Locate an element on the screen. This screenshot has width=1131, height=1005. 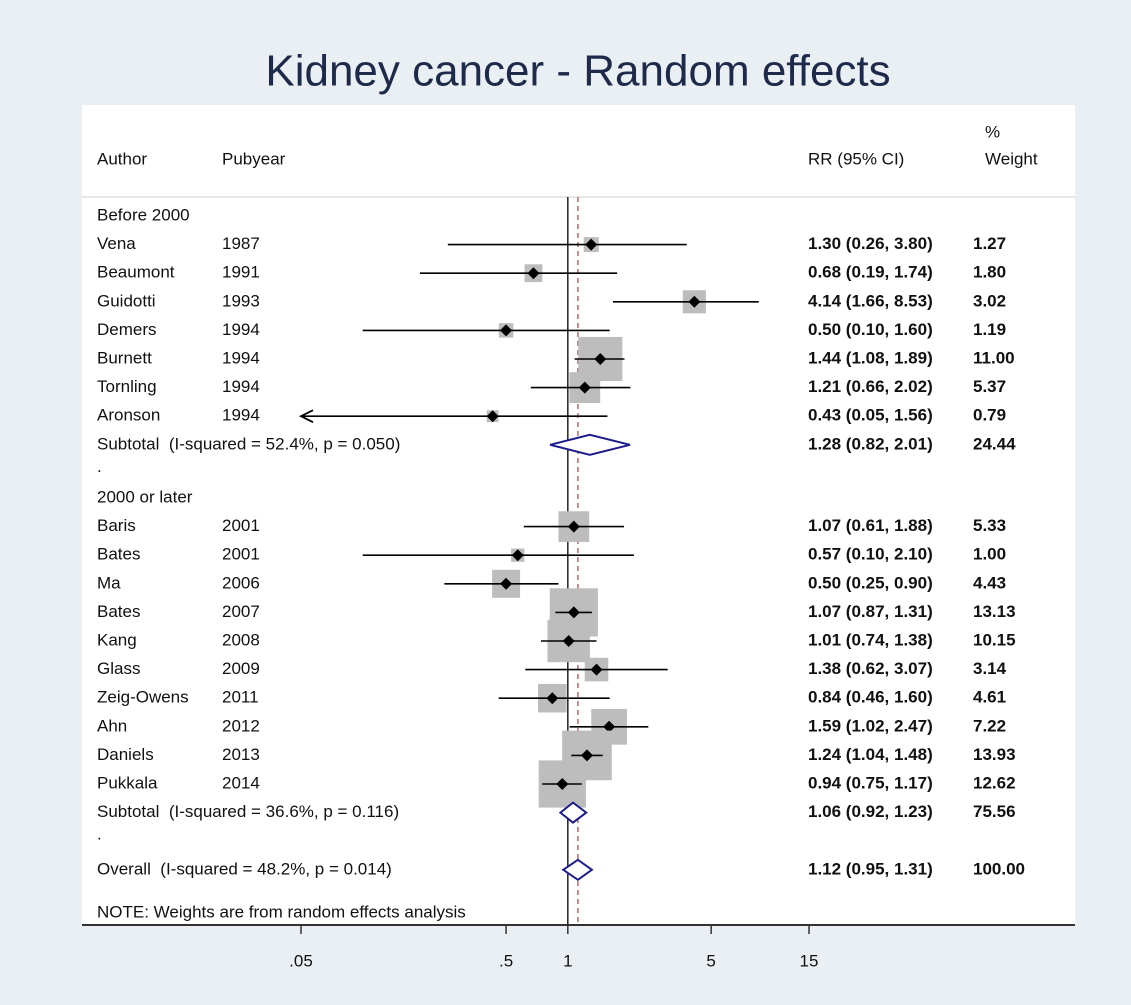
rr-label: 1.28 (0.82, 2.01) is located at coordinates (870, 443).